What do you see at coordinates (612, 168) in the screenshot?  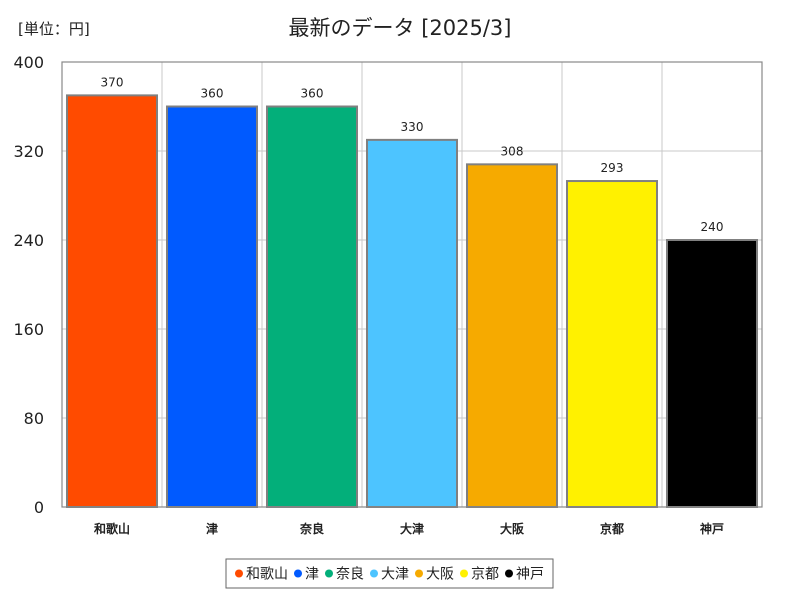 I see `data-label: 293` at bounding box center [612, 168].